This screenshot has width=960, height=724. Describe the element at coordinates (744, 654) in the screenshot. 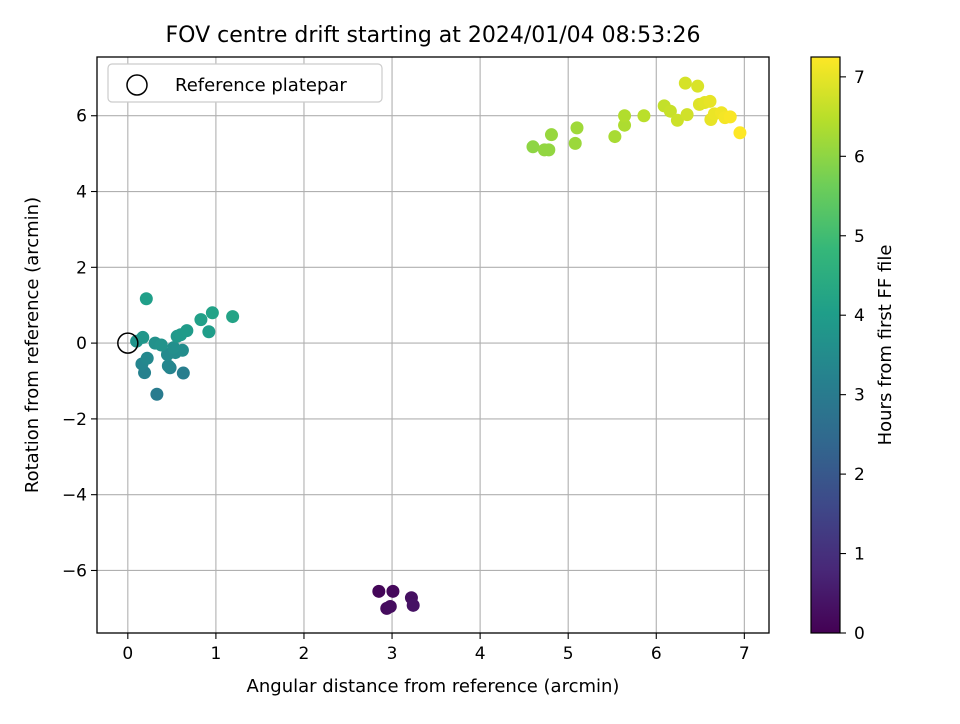

I see `x-tick-label: 7` at that location.